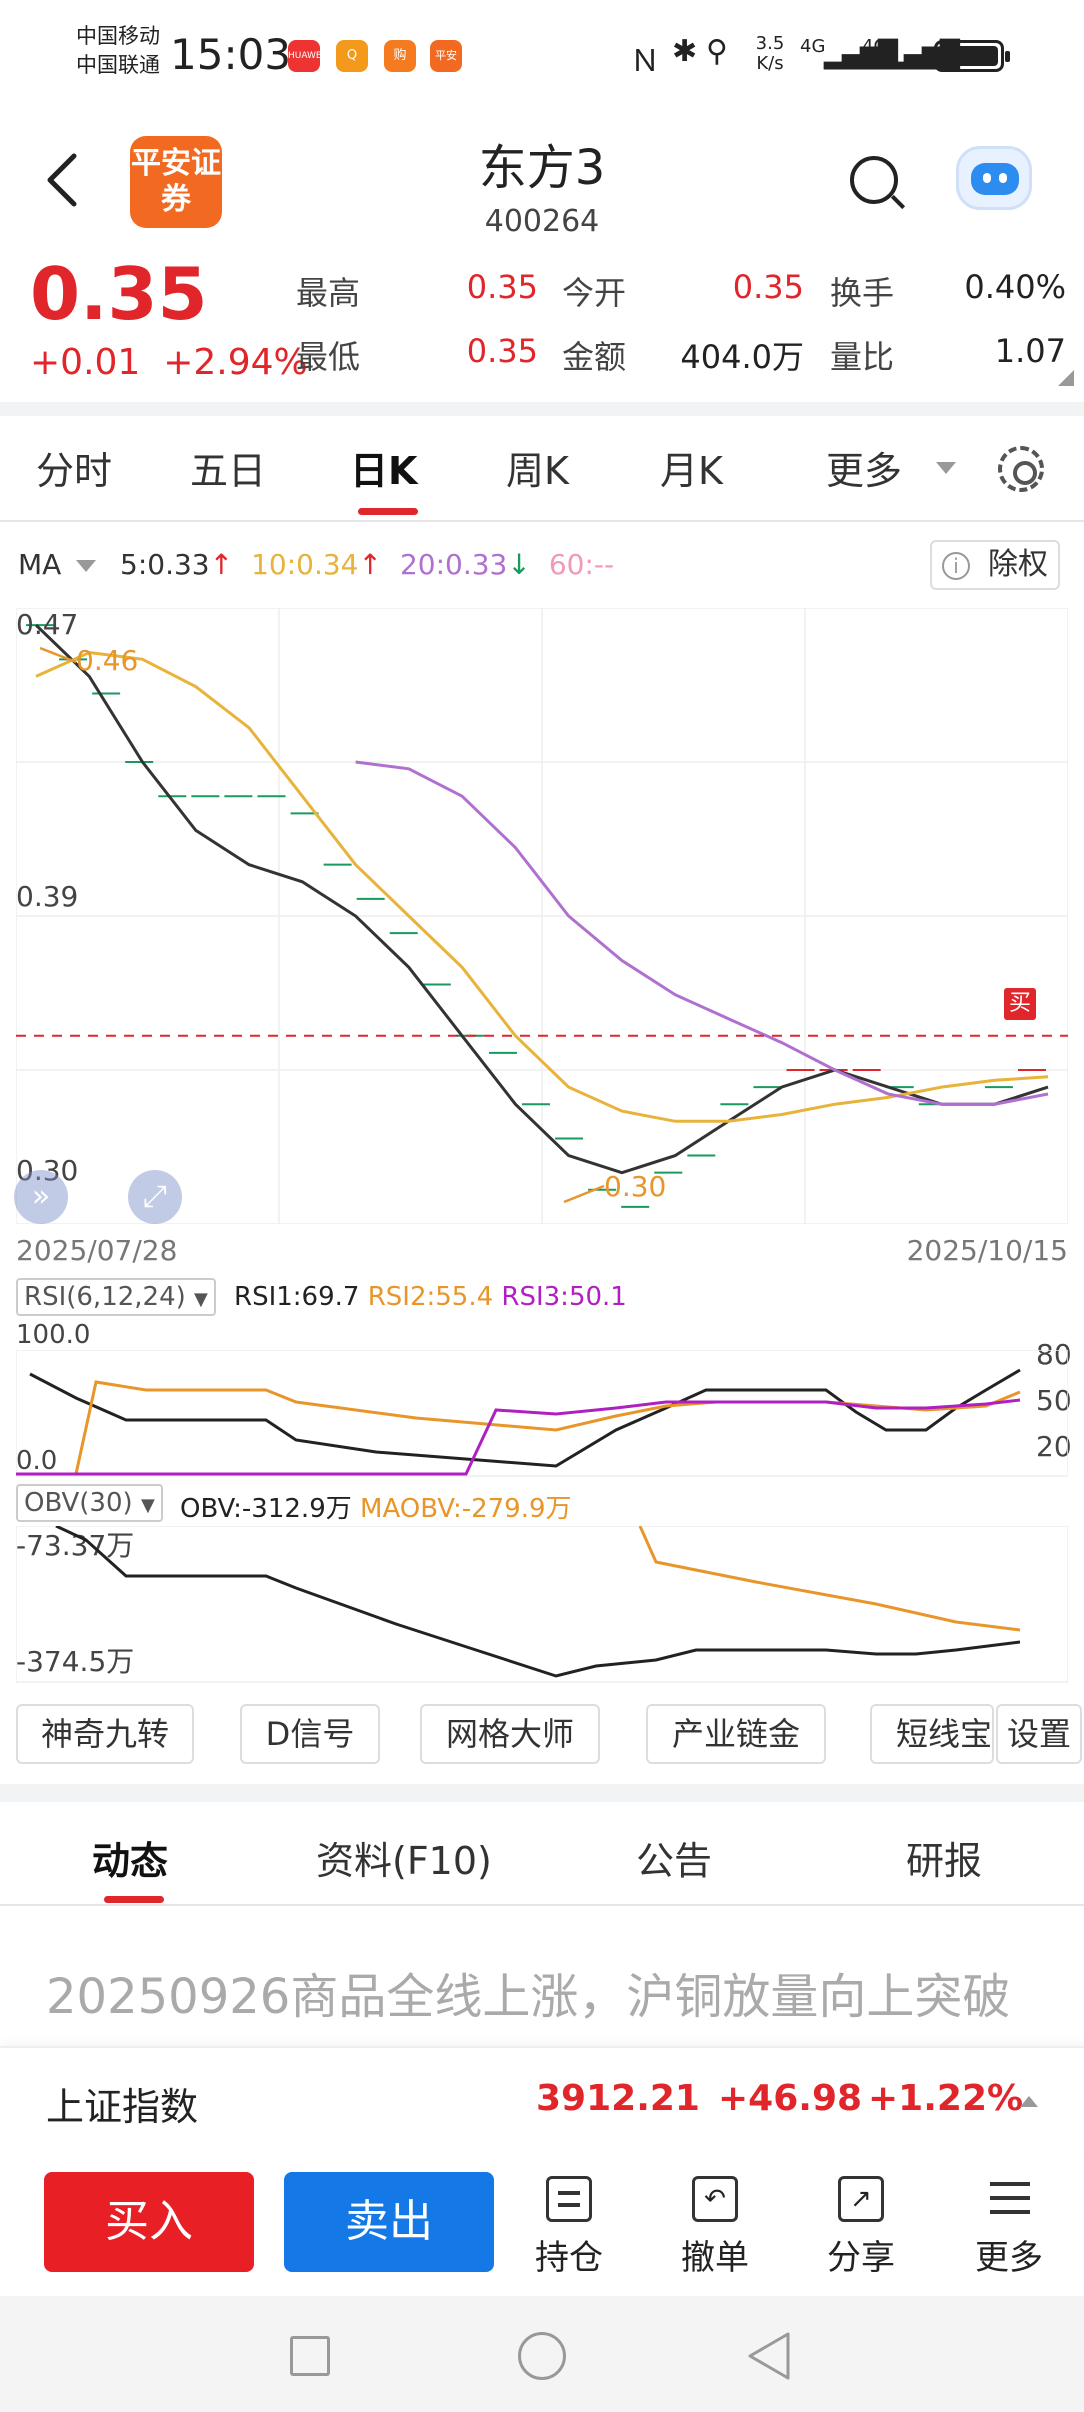  Describe the element at coordinates (569, 2227) in the screenshot. I see `holdings-button: 持仓` at that location.